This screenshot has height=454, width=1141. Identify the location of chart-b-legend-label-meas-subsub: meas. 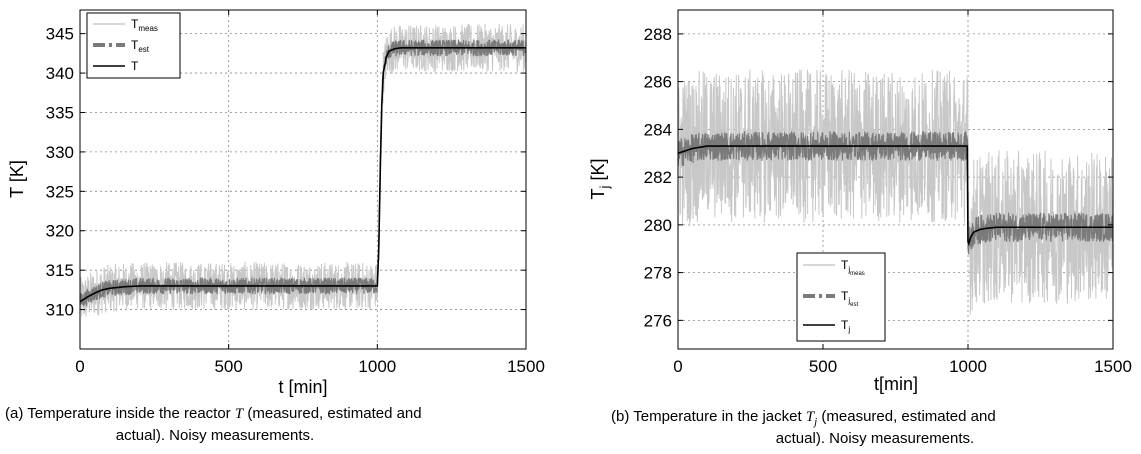
(857, 274).